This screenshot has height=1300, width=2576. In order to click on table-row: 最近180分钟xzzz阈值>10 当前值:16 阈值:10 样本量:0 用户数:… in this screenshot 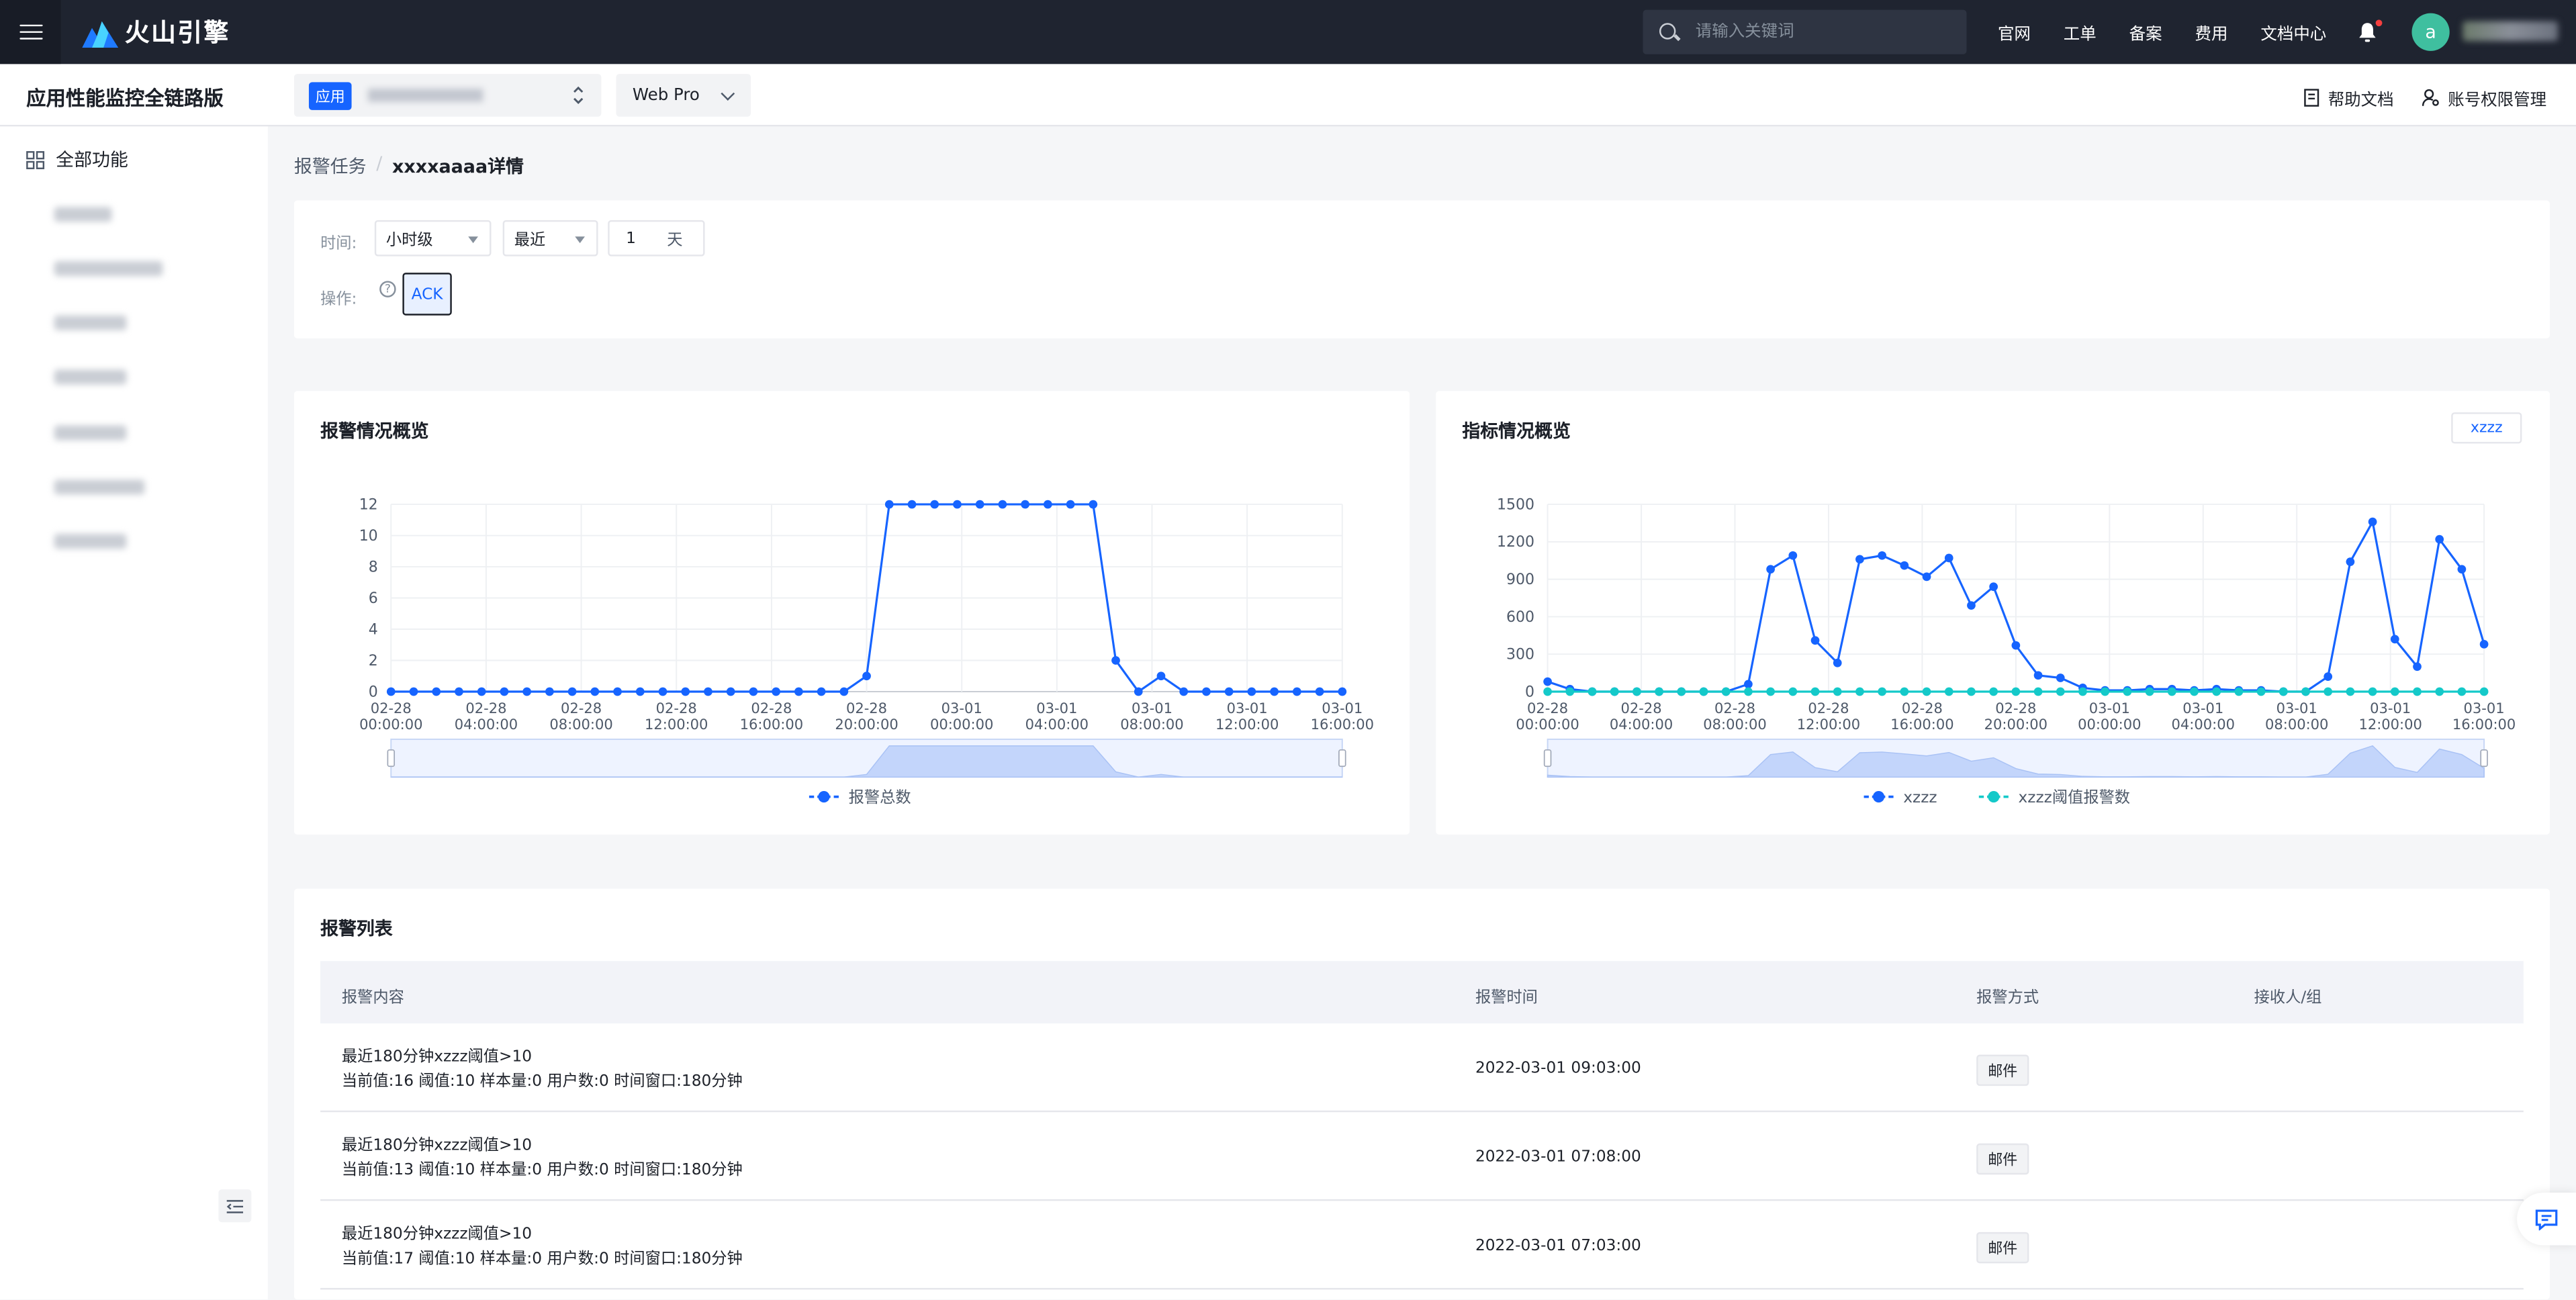, I will do `click(1422, 1068)`.